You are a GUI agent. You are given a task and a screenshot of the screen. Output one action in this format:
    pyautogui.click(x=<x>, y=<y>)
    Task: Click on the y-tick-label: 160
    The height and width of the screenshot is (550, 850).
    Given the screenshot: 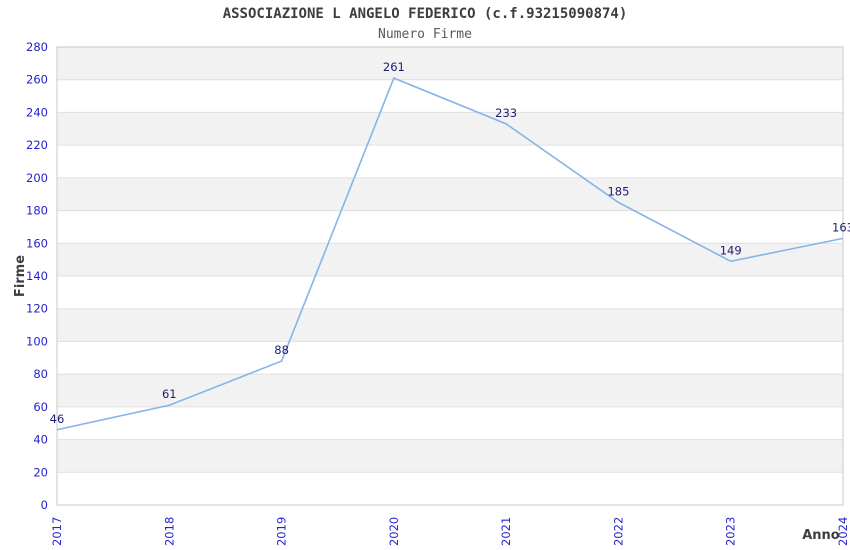 What is the action you would take?
    pyautogui.click(x=37, y=243)
    